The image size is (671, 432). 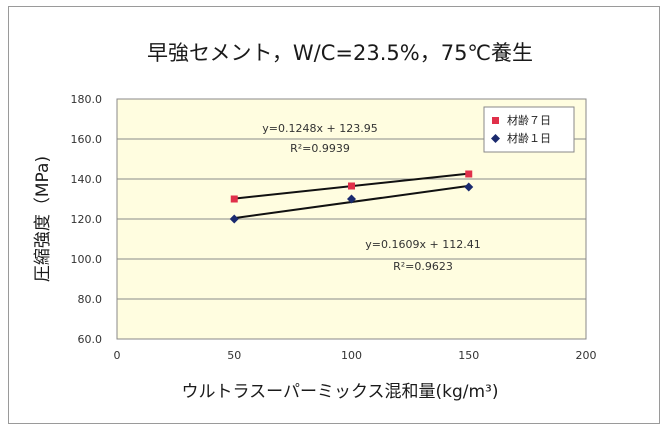 I want to click on x-tick-label: 100, so click(x=351, y=355).